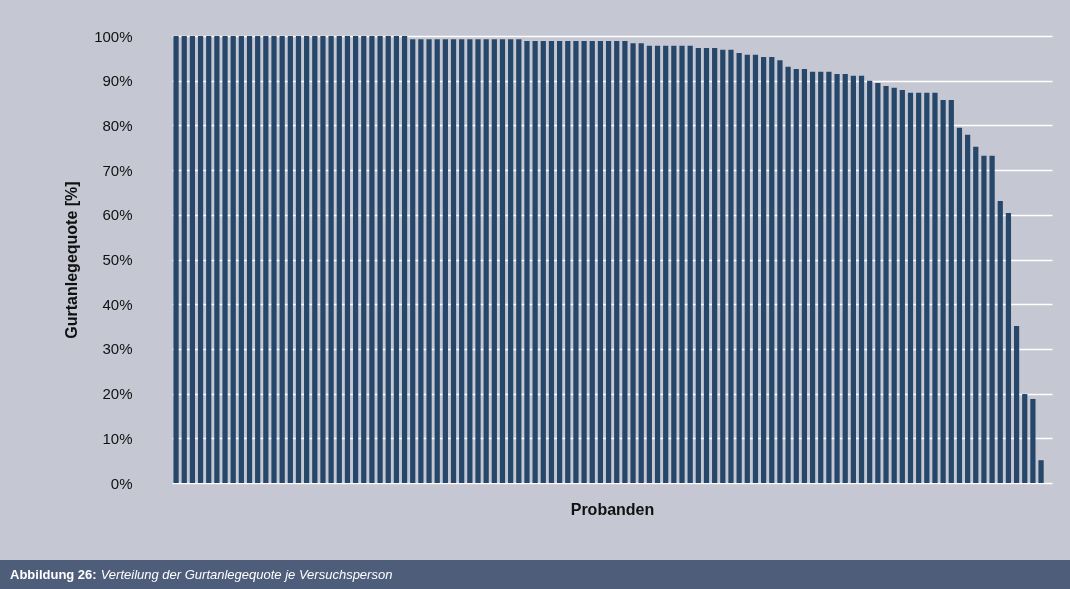 Image resolution: width=1070 pixels, height=589 pixels. I want to click on y-tick-label: 60%, so click(117, 215).